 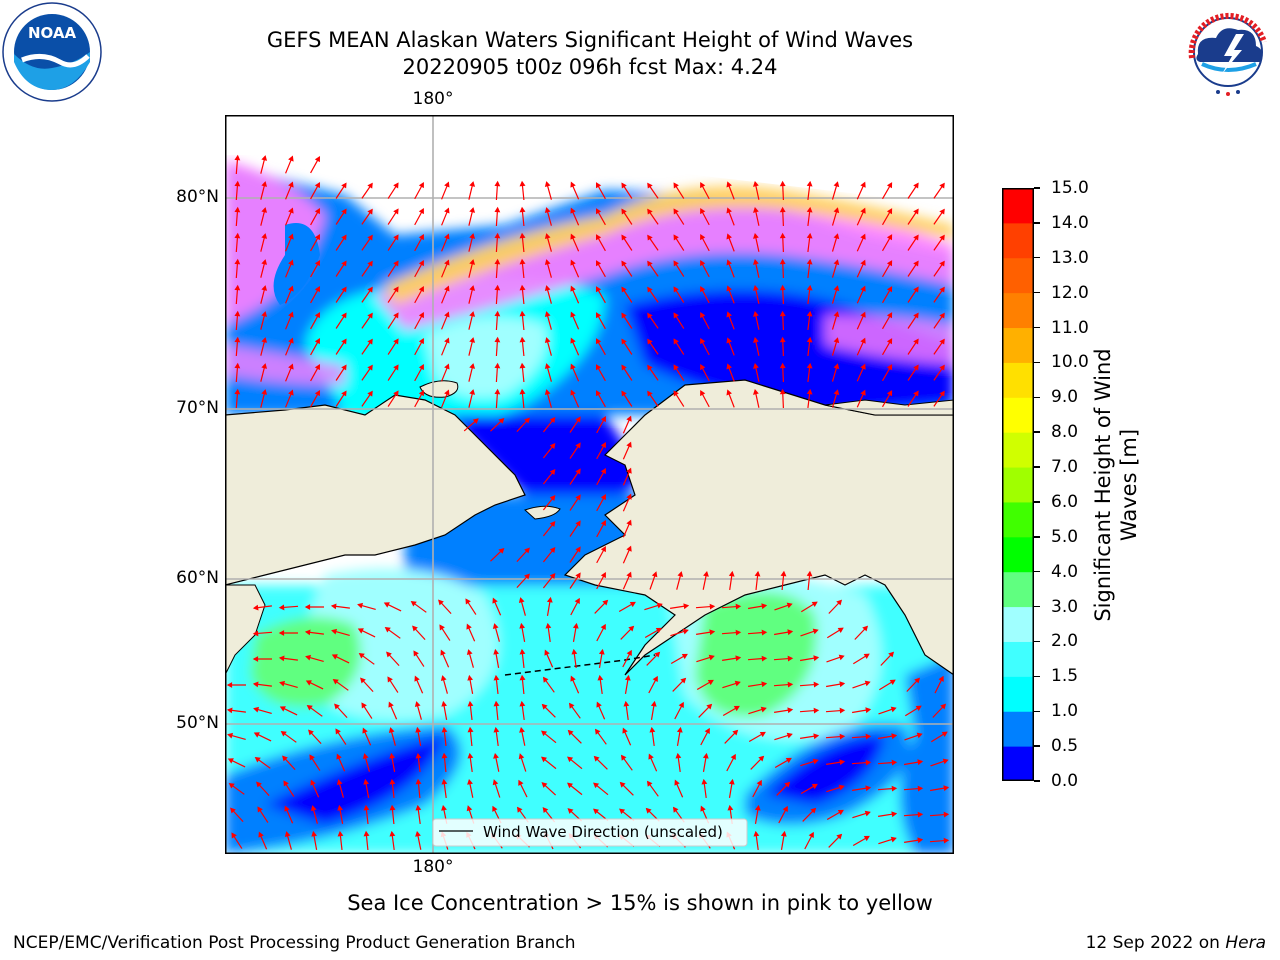 I want to click on colorbar-tick-label: 13.0, so click(x=1070, y=257).